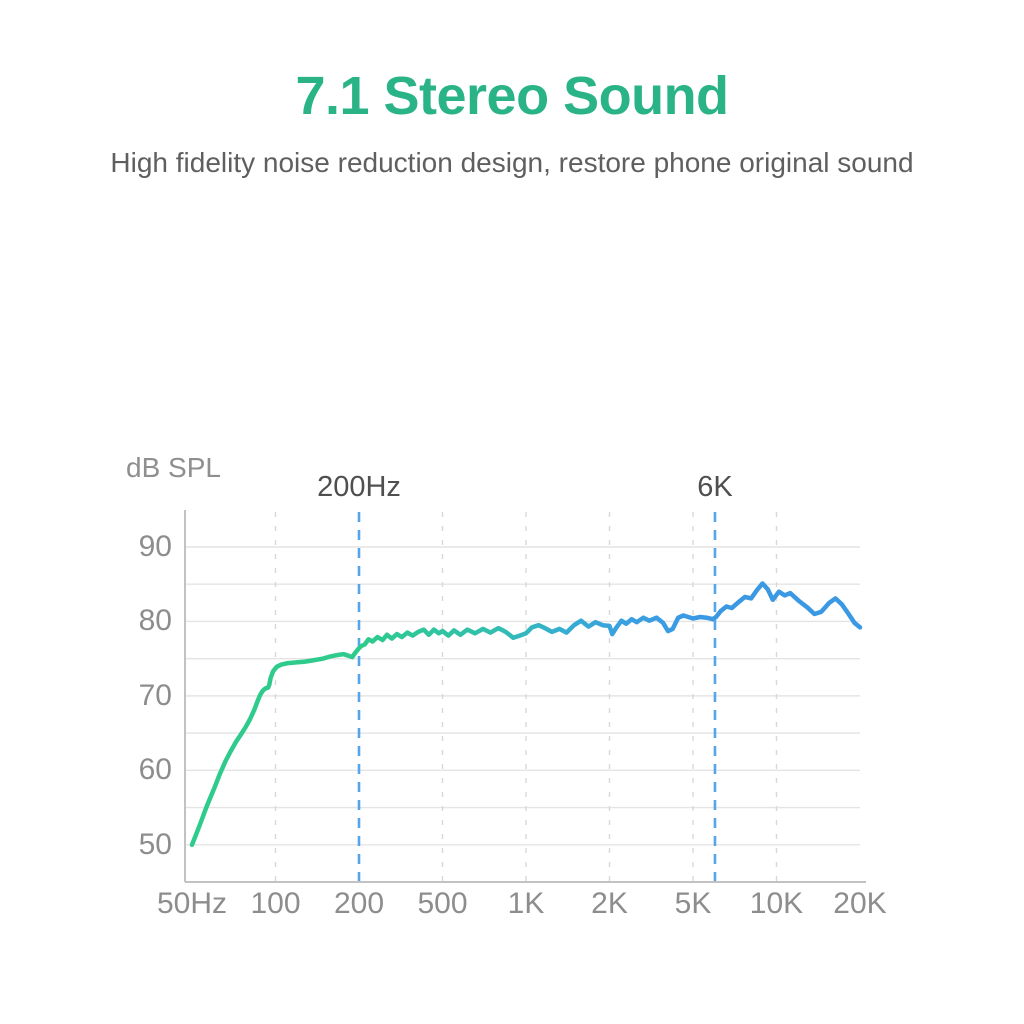  Describe the element at coordinates (155, 695) in the screenshot. I see `y-tick-label-70: 70` at that location.